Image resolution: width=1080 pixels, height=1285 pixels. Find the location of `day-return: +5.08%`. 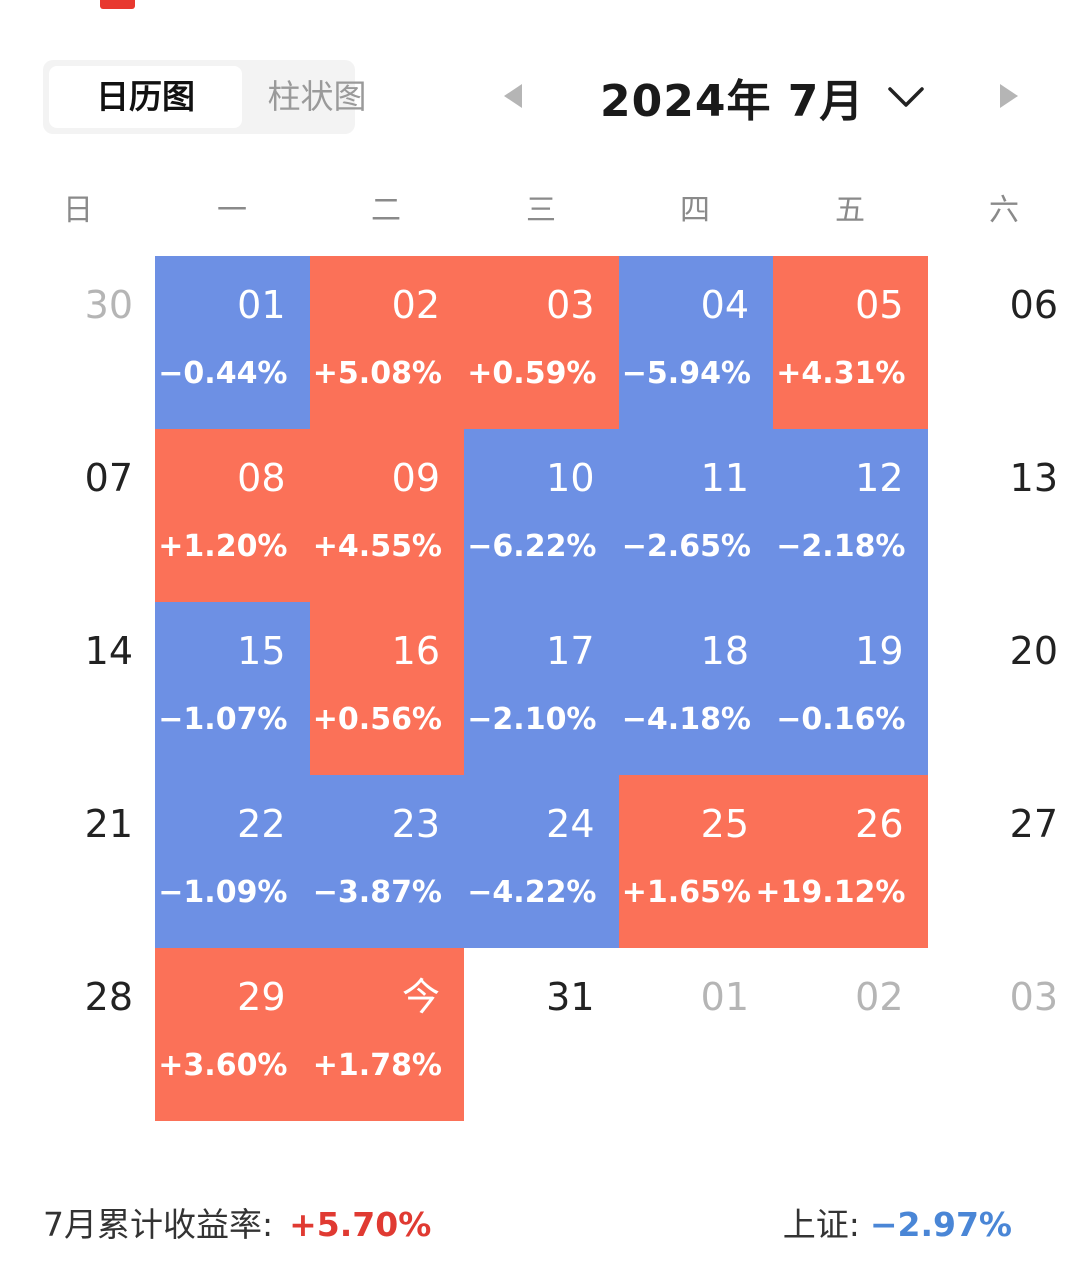

day-return: +5.08% is located at coordinates (377, 373).